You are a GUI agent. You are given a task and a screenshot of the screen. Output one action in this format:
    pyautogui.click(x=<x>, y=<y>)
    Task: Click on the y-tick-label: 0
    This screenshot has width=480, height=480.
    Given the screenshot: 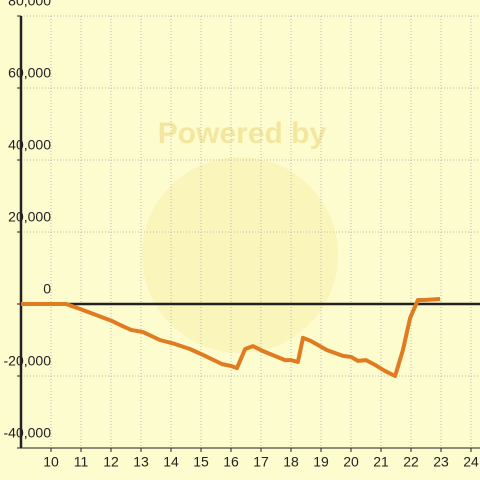 What is the action you would take?
    pyautogui.click(x=47, y=289)
    